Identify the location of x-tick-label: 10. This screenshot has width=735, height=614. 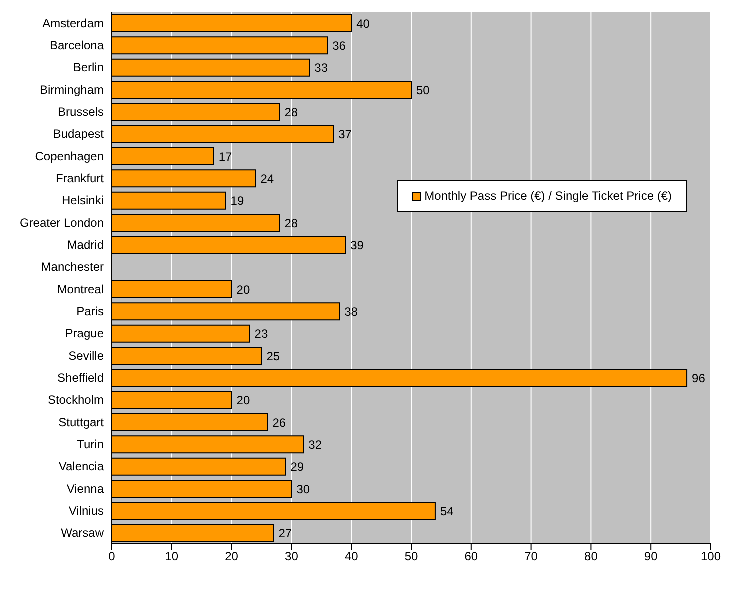
(172, 557).